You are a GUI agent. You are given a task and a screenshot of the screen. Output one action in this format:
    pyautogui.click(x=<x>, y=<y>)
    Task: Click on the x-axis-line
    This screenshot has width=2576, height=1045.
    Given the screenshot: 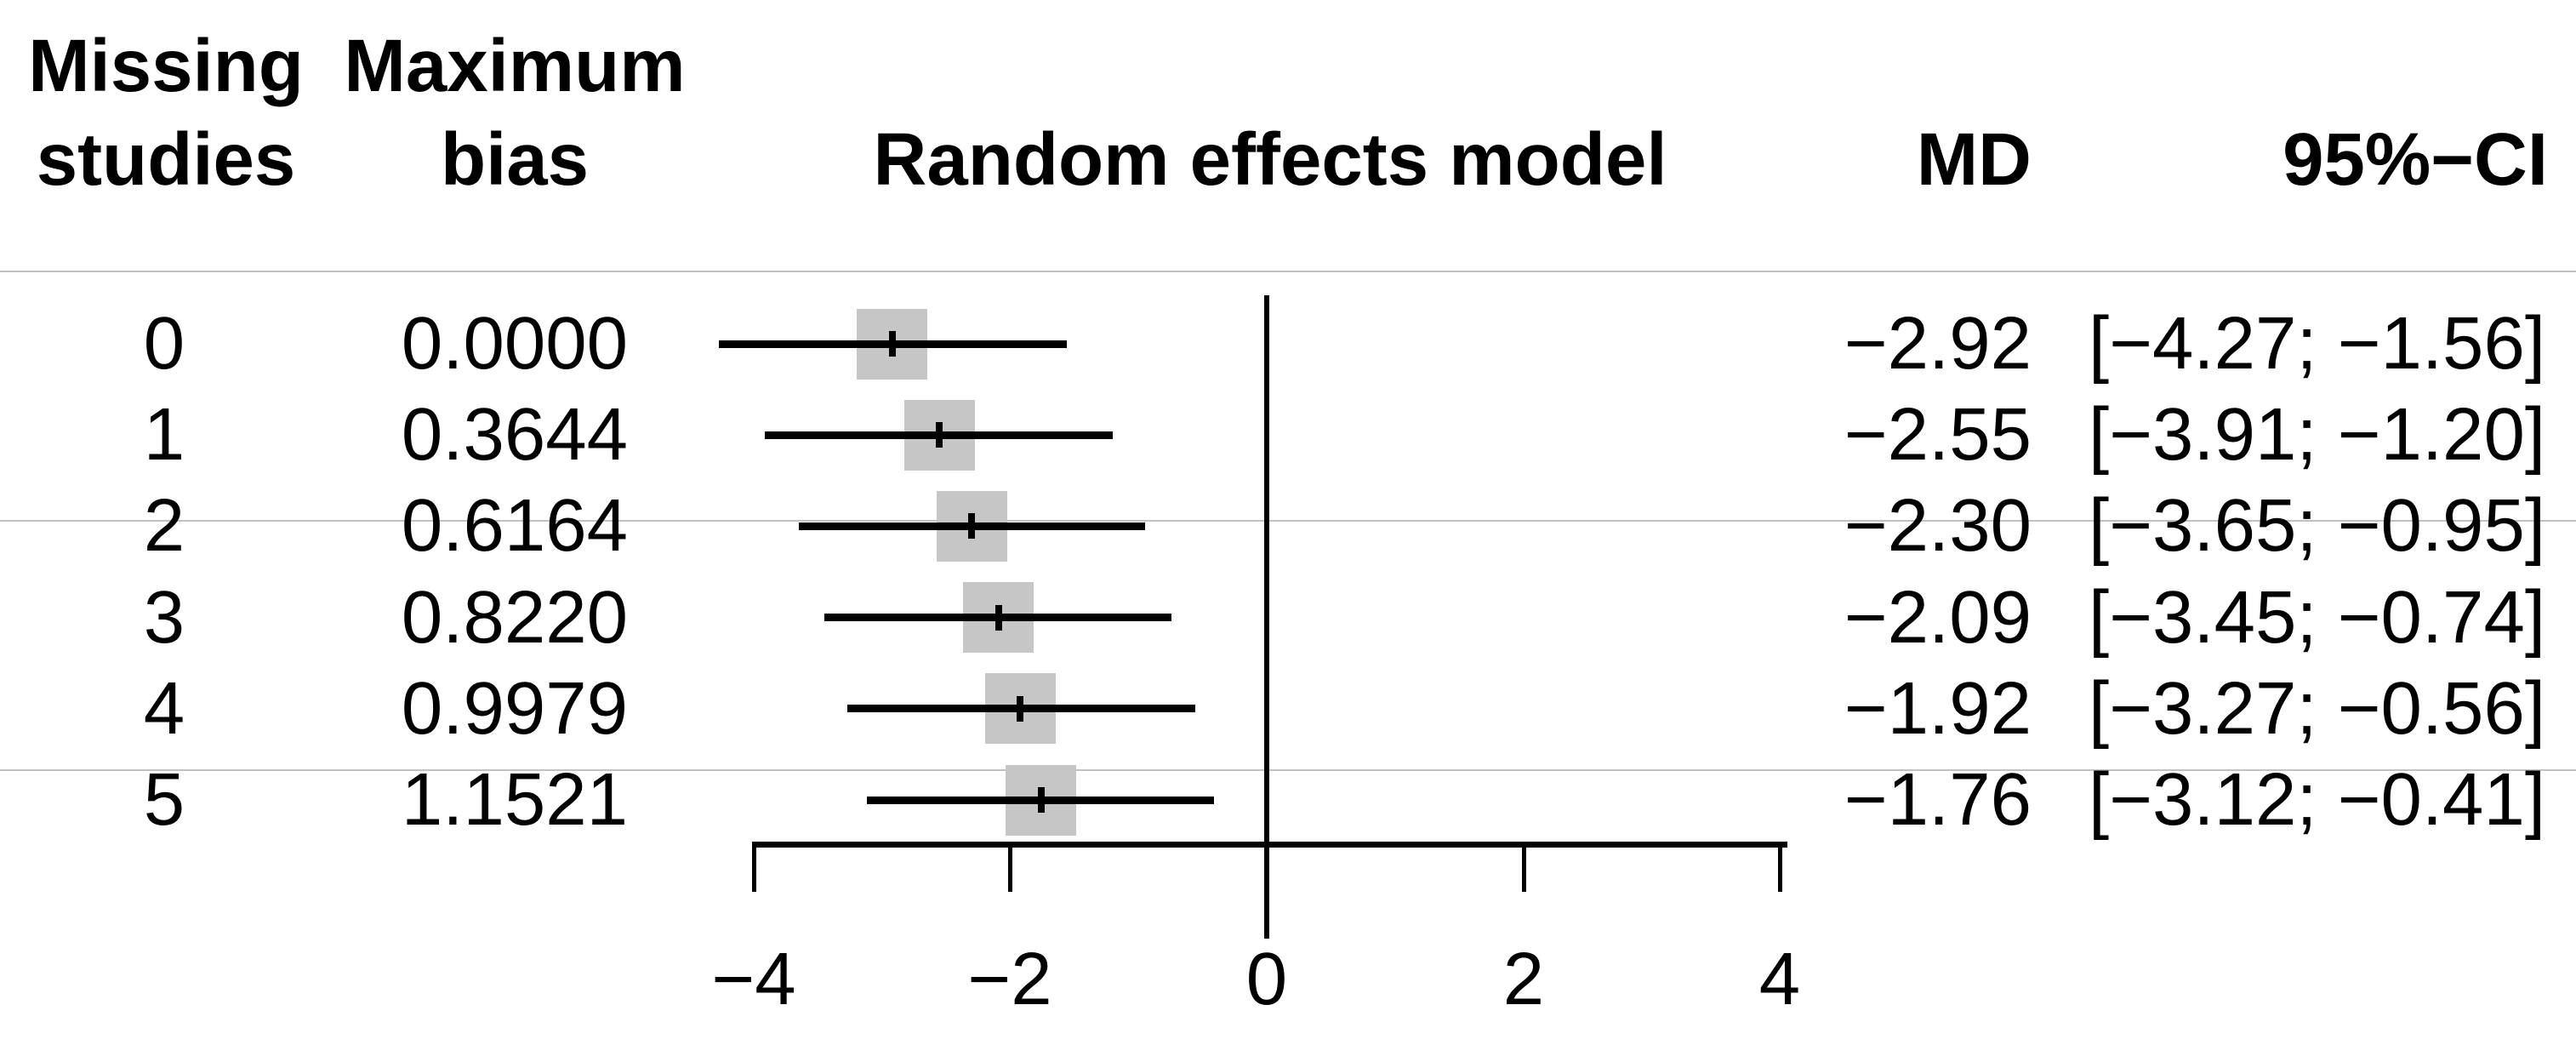 What is the action you would take?
    pyautogui.click(x=1269, y=845)
    